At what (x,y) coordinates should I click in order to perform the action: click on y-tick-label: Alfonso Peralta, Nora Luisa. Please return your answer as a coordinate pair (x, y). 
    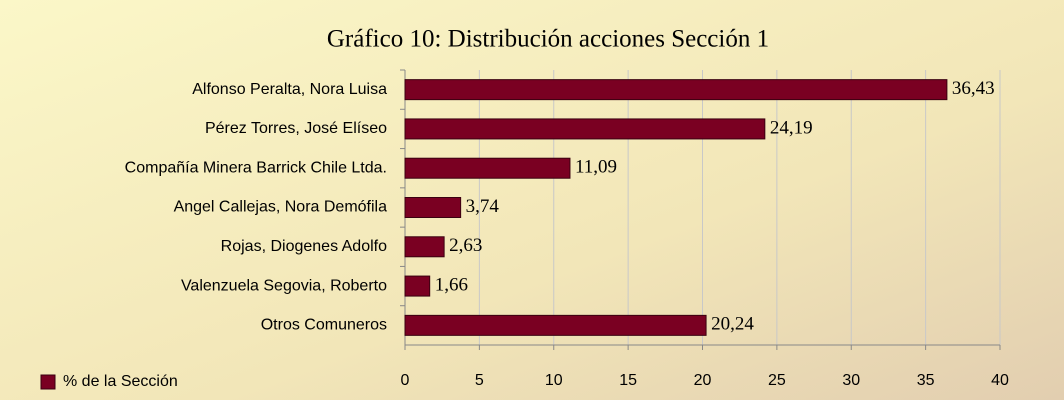
    Looking at the image, I should click on (289, 89).